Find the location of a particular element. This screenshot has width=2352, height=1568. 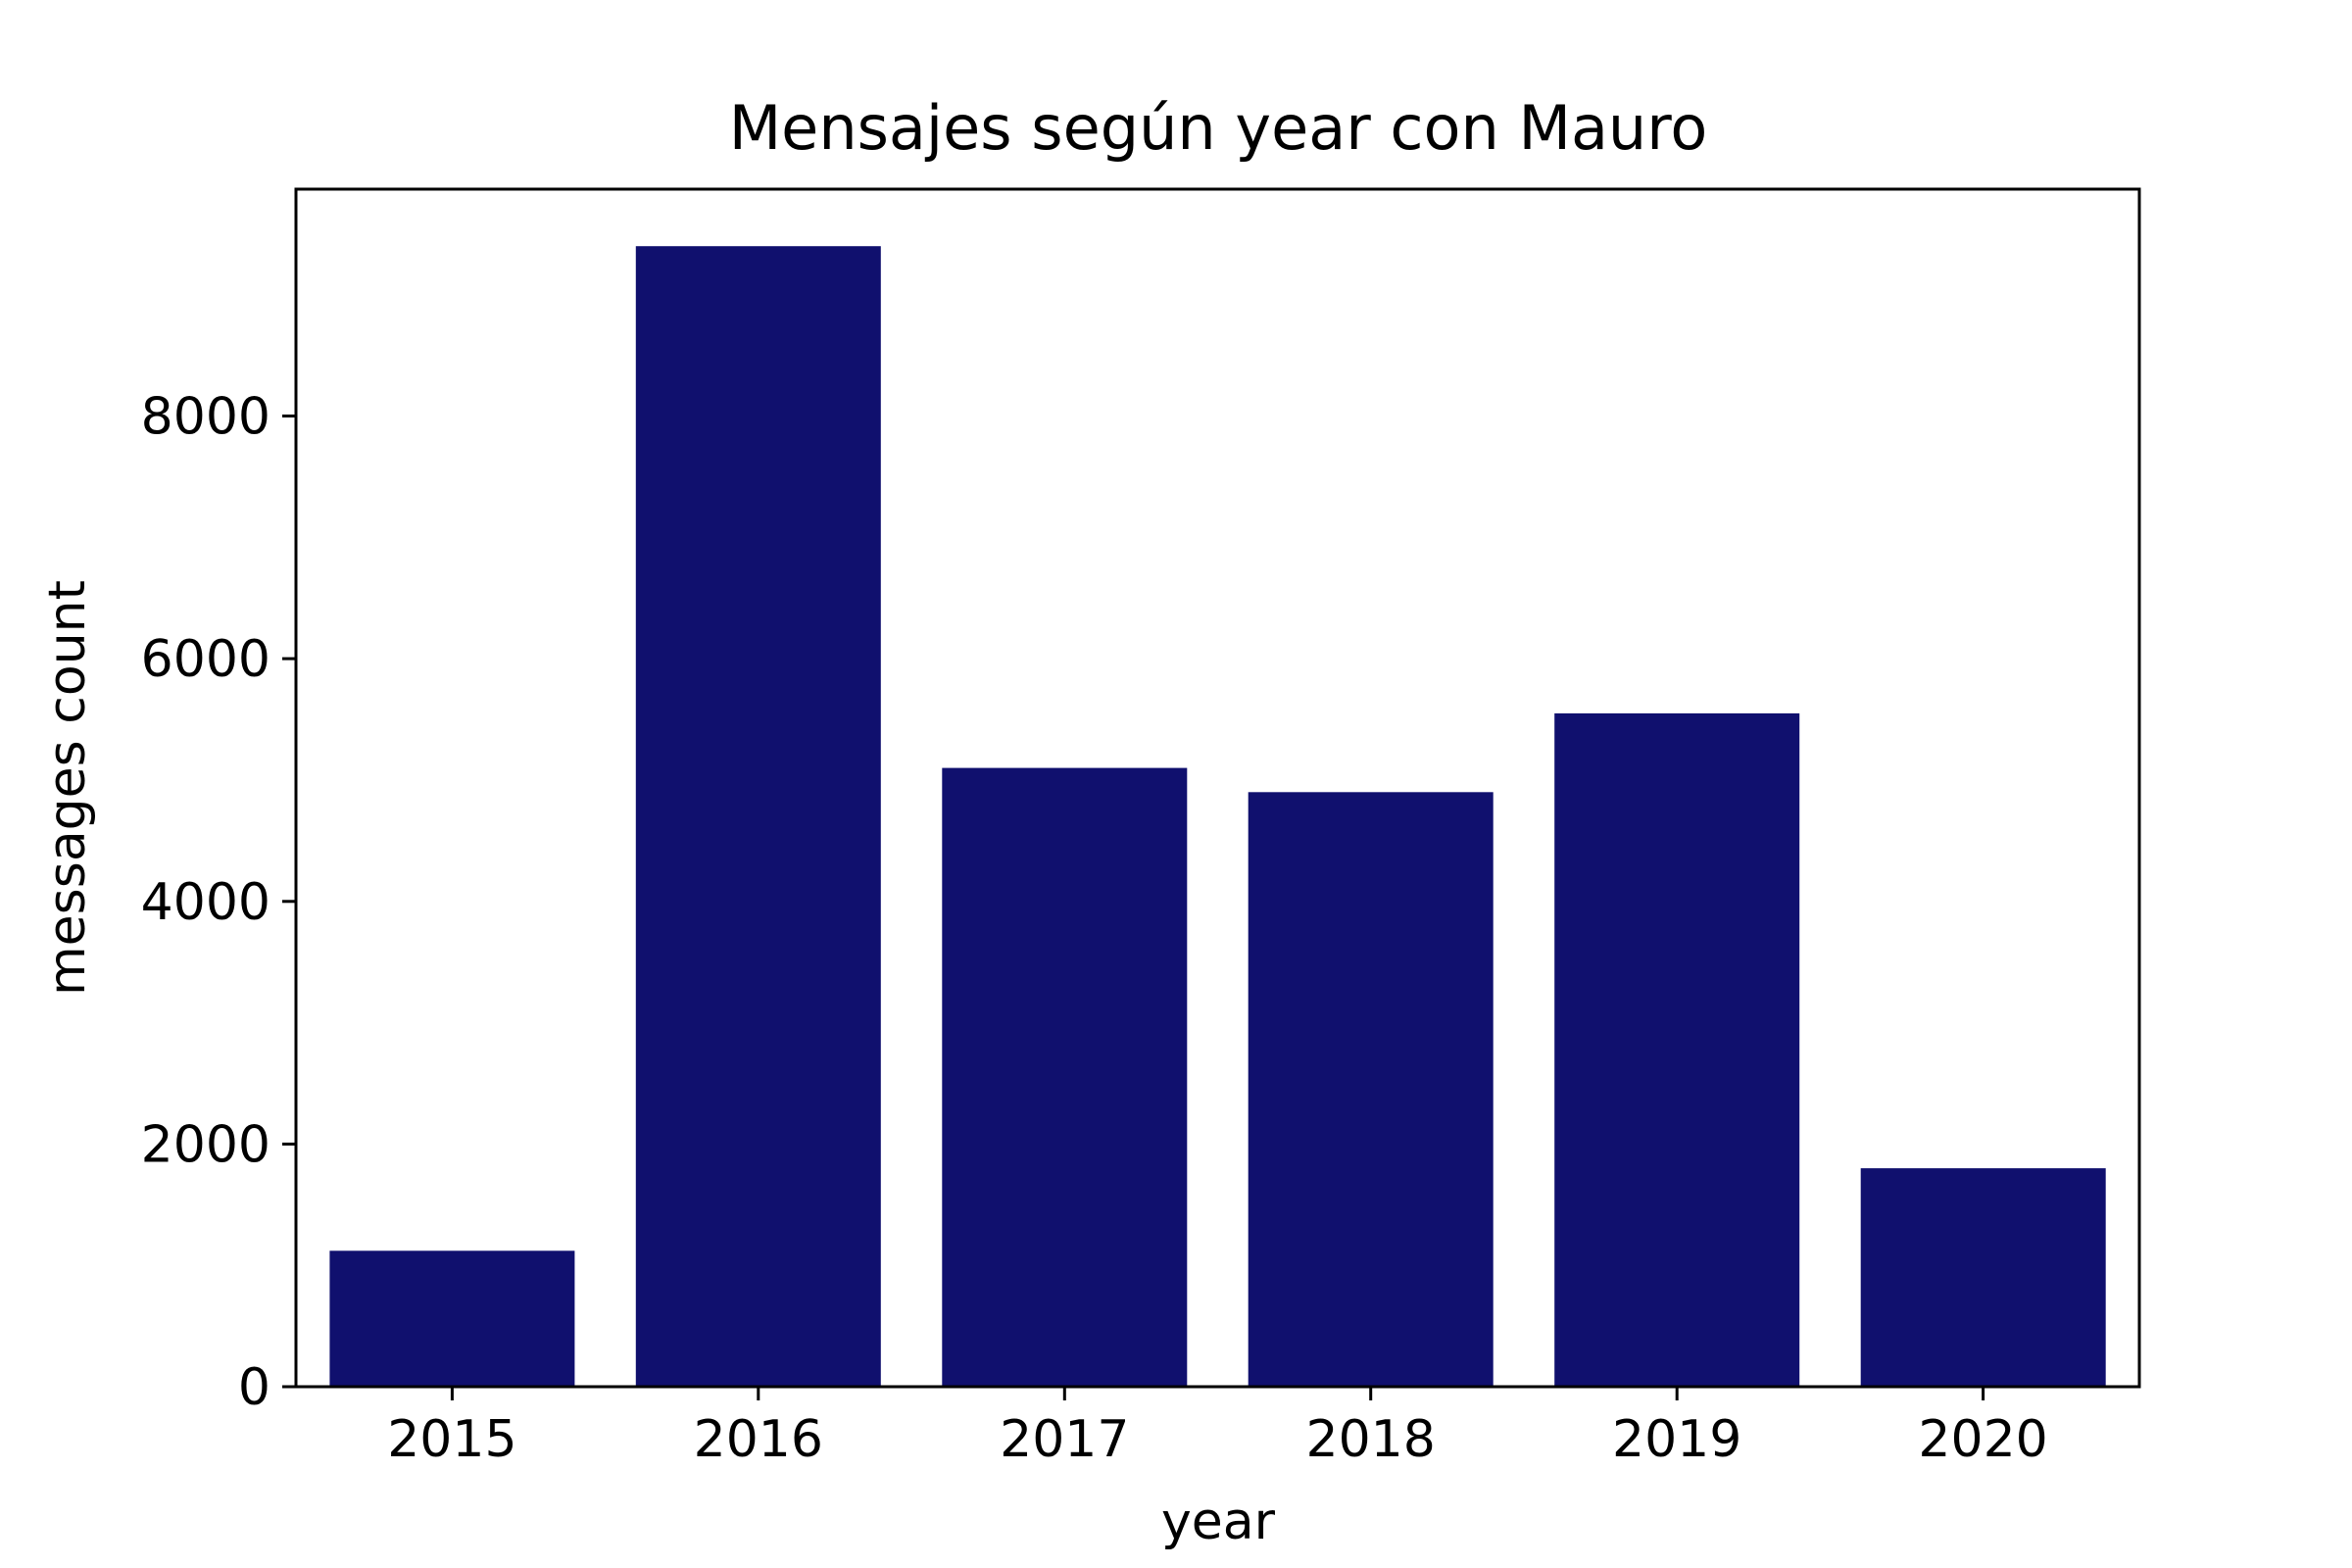

x-tick-label-2015: 2015 is located at coordinates (451, 1439).